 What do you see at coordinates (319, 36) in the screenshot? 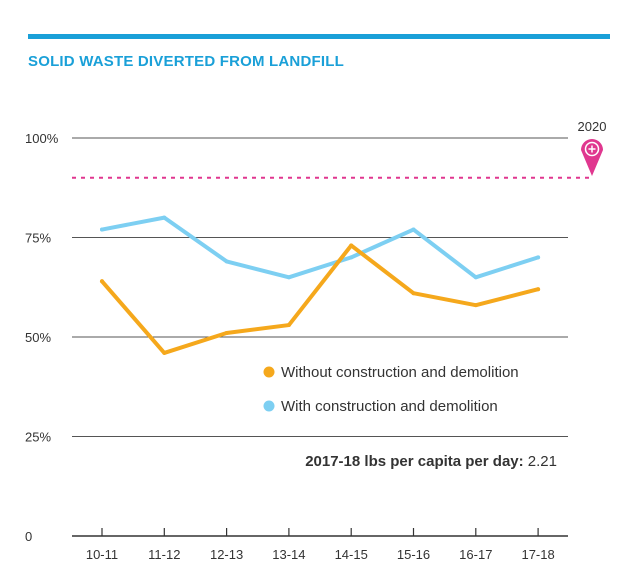
I see `header-accent-bar` at bounding box center [319, 36].